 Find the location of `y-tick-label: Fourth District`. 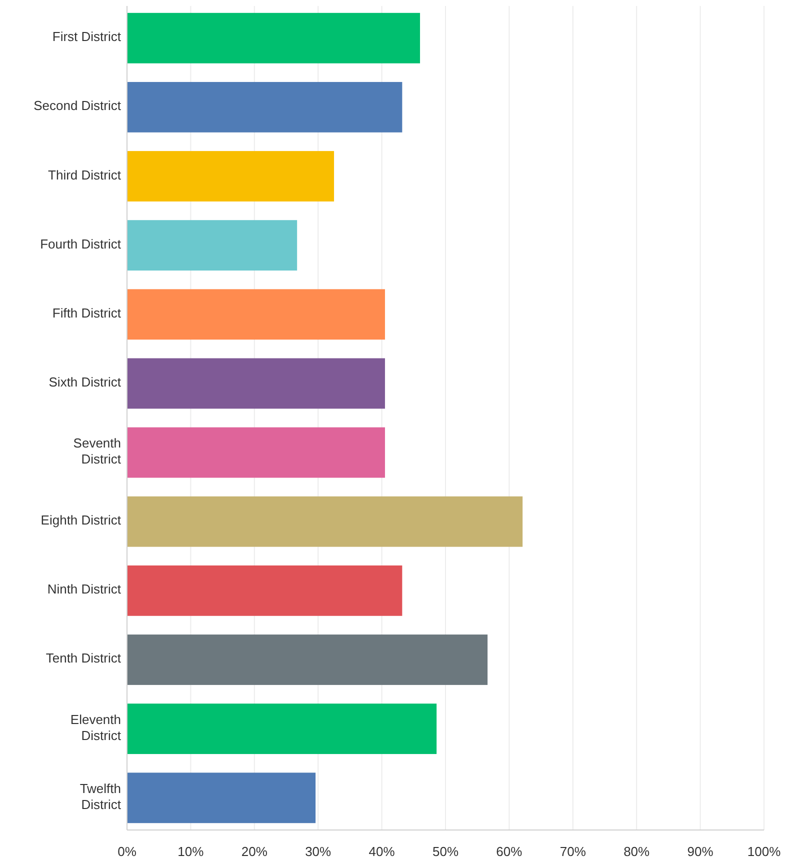

y-tick-label: Fourth District is located at coordinates (81, 244).